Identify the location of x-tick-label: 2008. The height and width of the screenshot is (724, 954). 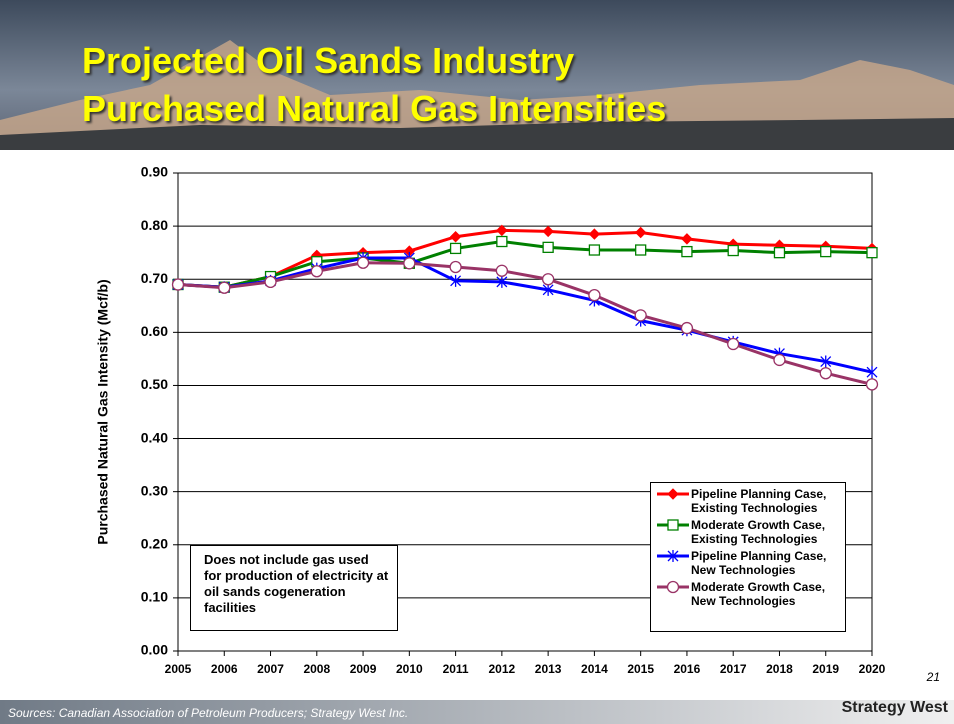
(316, 669).